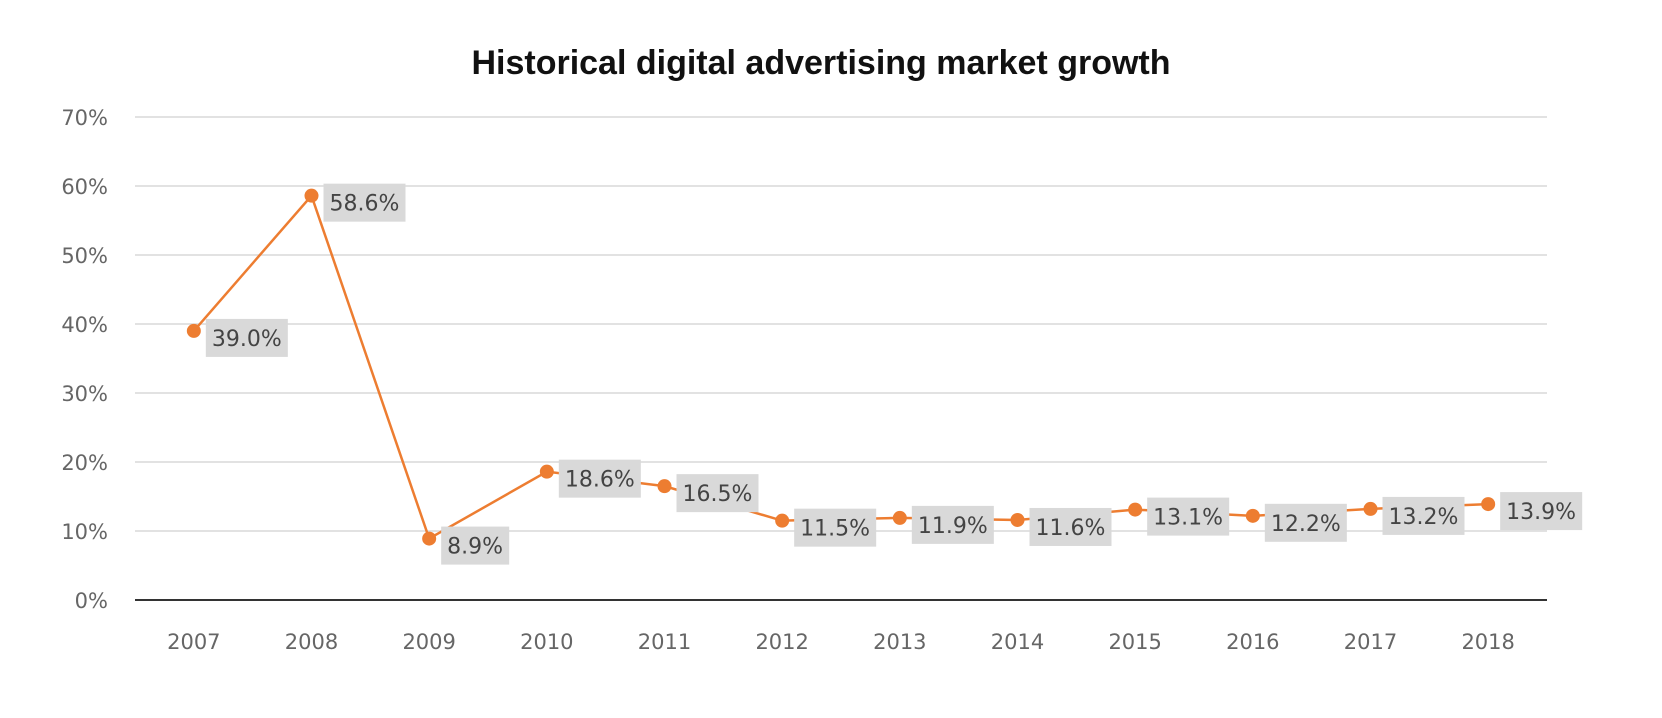 This screenshot has width=1662, height=718. I want to click on data-label: 39.0%, so click(246, 337).